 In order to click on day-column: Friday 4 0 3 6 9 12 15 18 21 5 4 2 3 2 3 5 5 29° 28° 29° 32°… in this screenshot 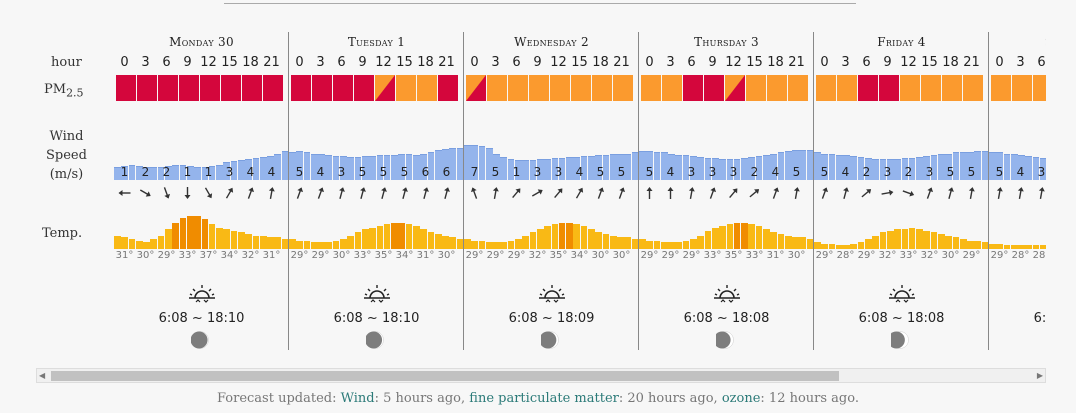, I will do `click(901, 191)`.